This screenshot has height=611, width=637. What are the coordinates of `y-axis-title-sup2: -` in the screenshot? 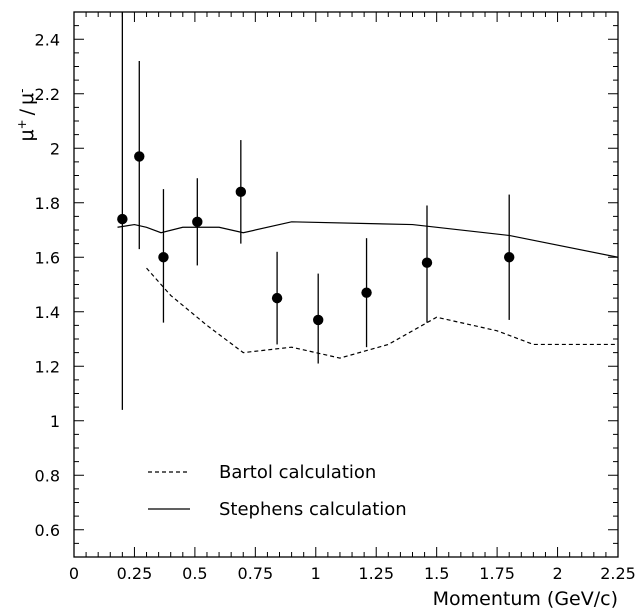 It's located at (22, 91).